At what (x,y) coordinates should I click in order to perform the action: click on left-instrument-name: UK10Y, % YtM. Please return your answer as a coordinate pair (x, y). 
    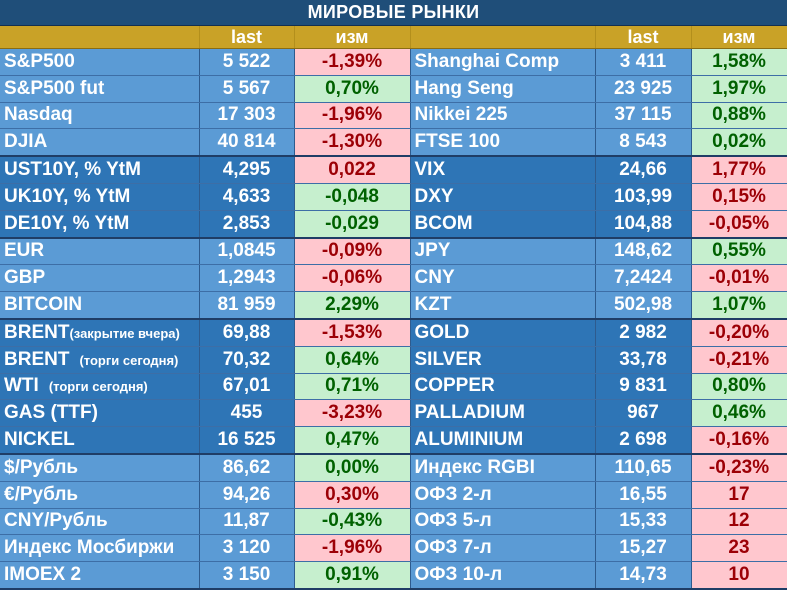
    Looking at the image, I should click on (100, 197).